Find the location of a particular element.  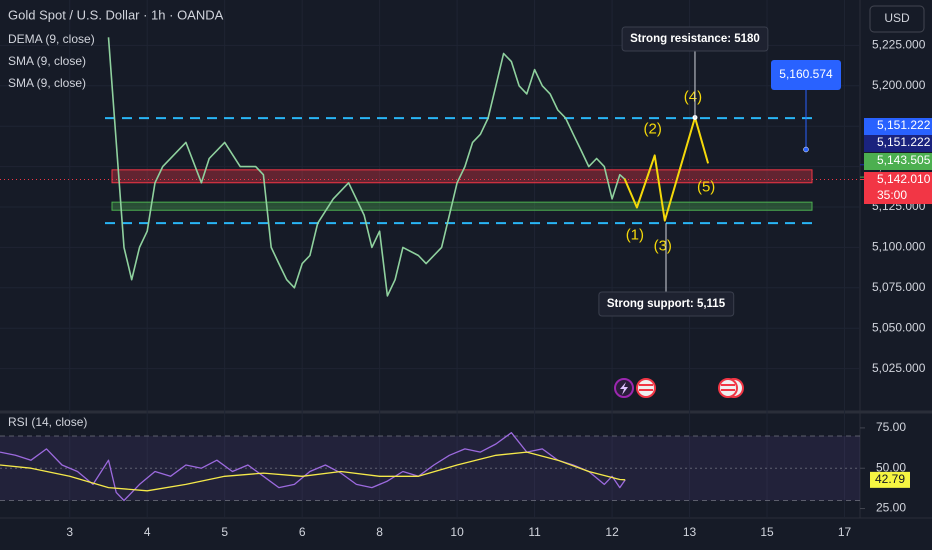

target-label: 5,160.574 is located at coordinates (806, 74).